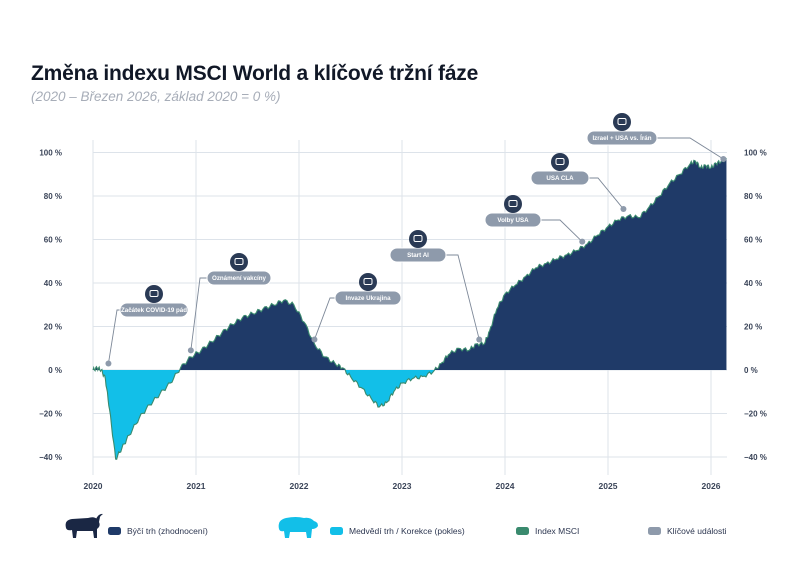  Describe the element at coordinates (505, 486) in the screenshot. I see `x-tick-label: 2024` at that location.